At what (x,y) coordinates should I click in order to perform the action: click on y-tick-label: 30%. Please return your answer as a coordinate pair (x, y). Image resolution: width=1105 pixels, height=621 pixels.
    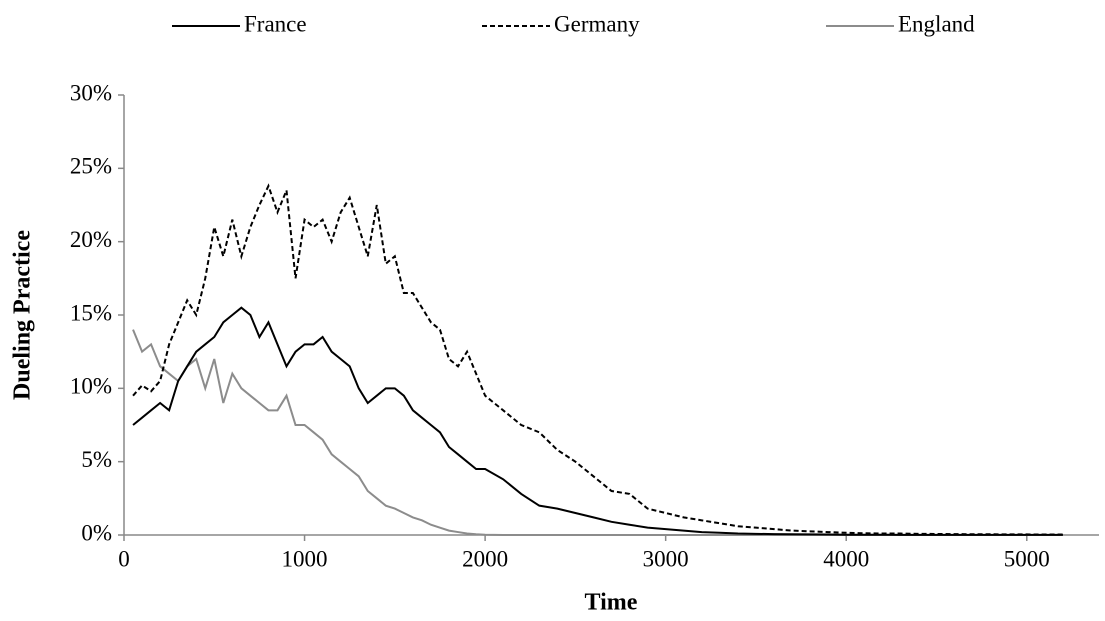
    Looking at the image, I should click on (91, 92).